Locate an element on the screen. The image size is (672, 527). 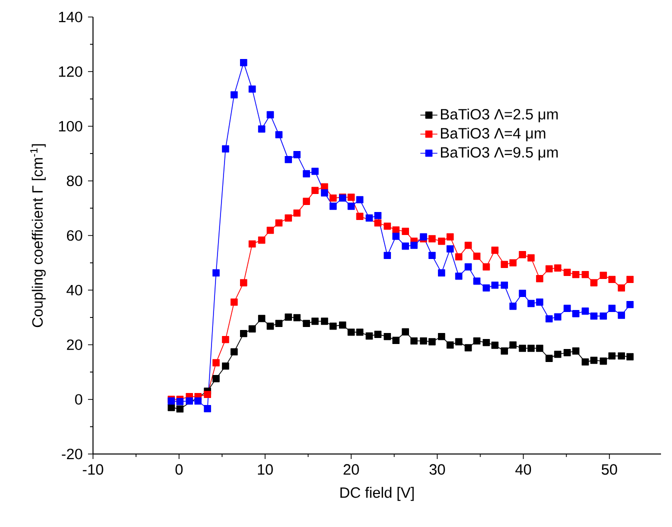
x-tick-label: 40 is located at coordinates (523, 469).